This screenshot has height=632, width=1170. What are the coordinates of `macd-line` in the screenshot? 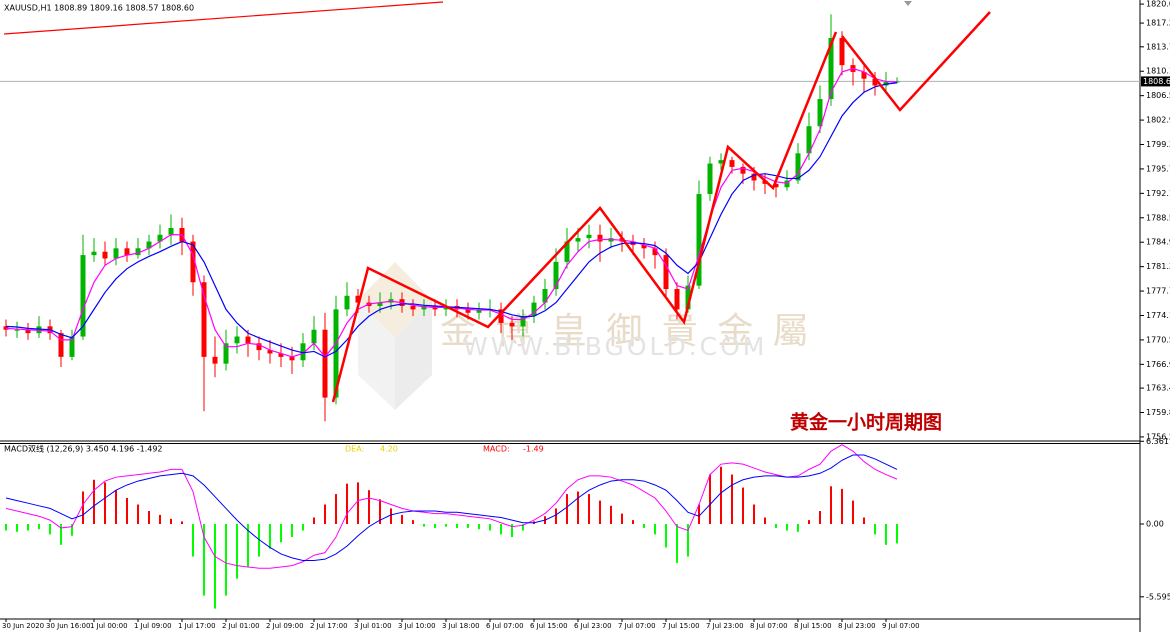 It's located at (451, 507).